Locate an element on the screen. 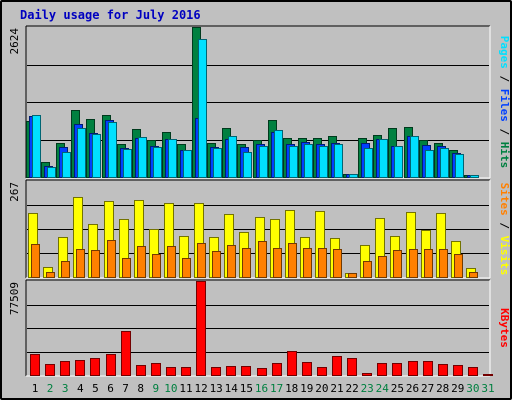 The image size is (512, 400). day-label-25: 25 is located at coordinates (397, 388).